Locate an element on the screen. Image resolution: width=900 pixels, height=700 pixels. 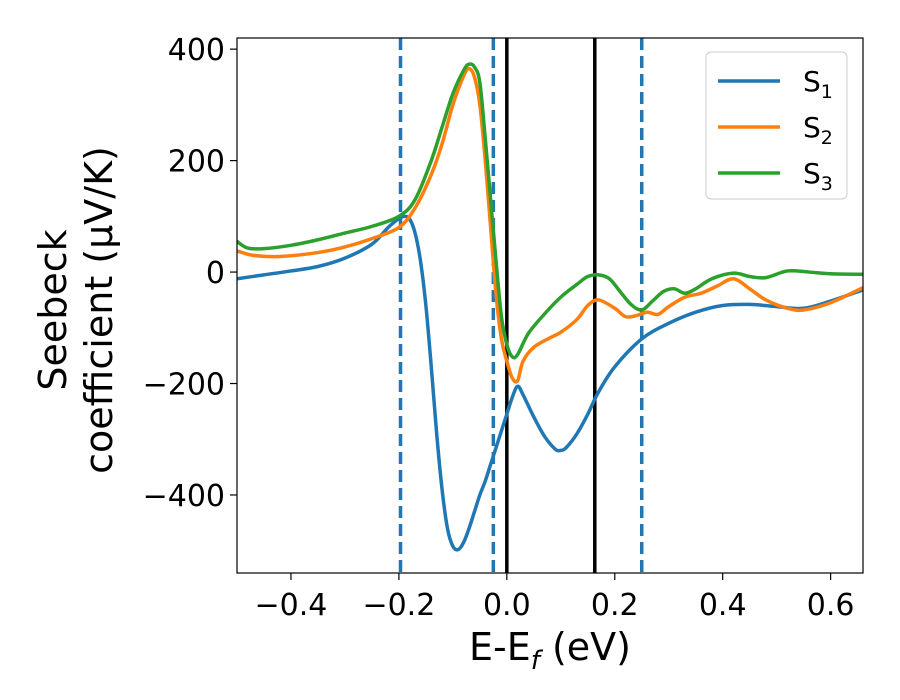
y-axis-title: Seebeck coefficient (μV/K) is located at coordinates (76, 310).